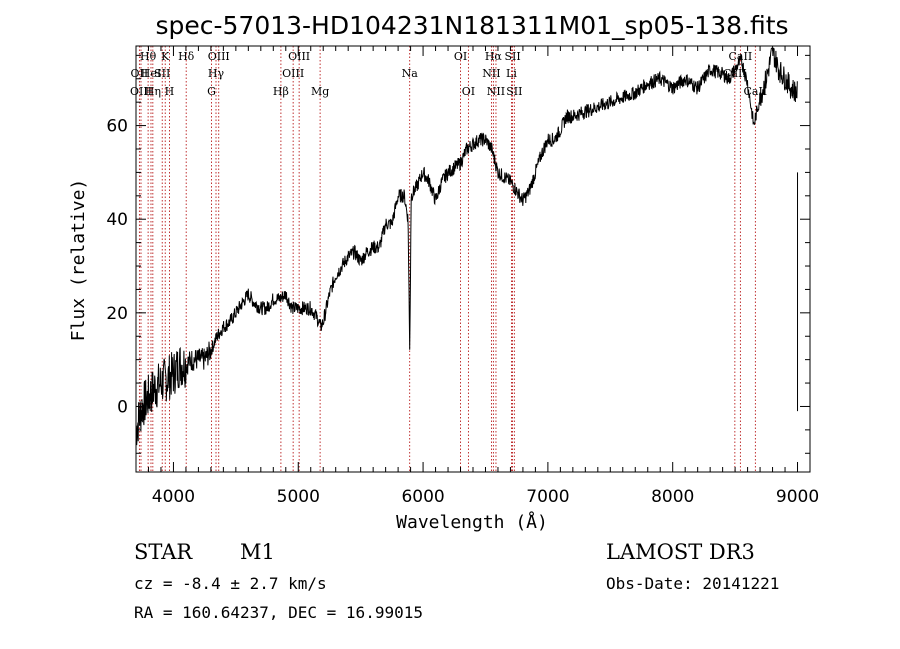 This screenshot has width=900, height=649. I want to click on x-tick-label: 9000, so click(797, 497).